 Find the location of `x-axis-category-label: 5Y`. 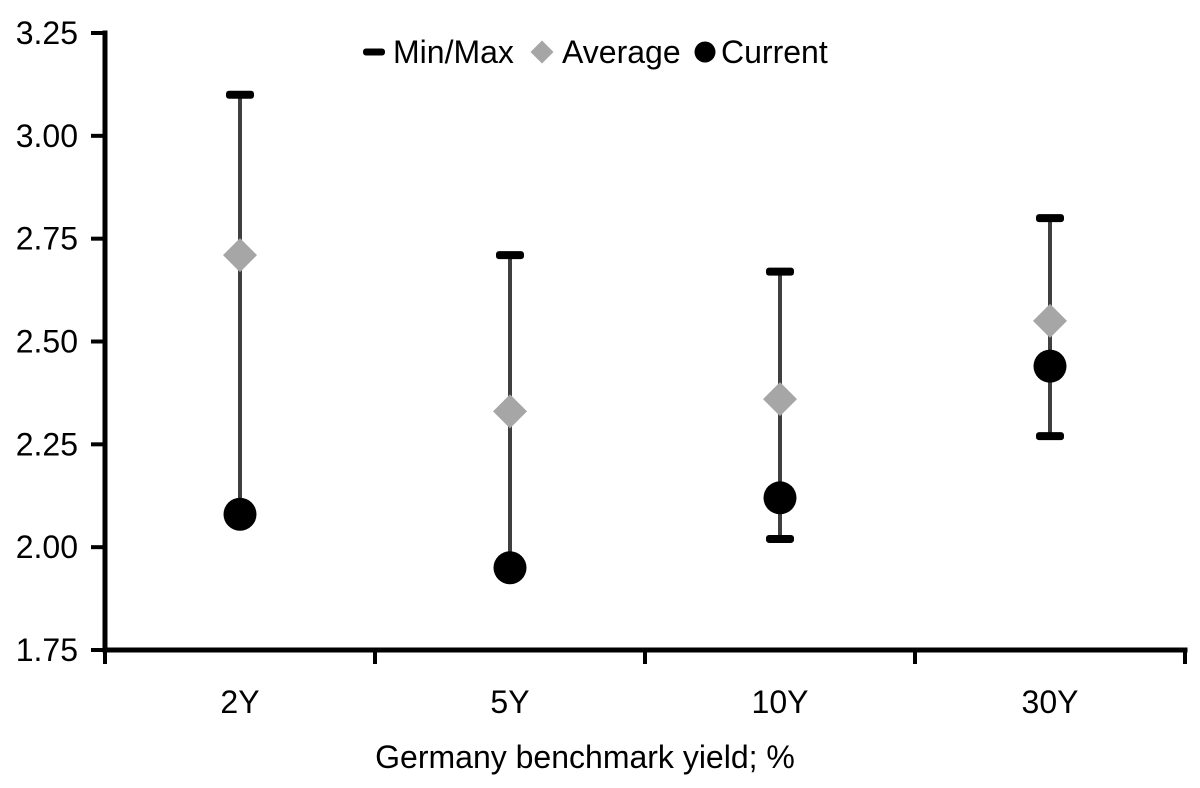

x-axis-category-label: 5Y is located at coordinates (509, 702).